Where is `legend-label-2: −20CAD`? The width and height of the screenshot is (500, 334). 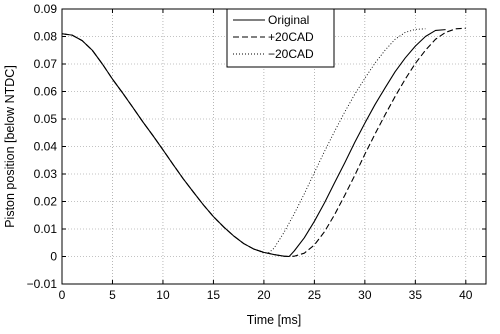
legend-label-2: −20CAD is located at coordinates (291, 54).